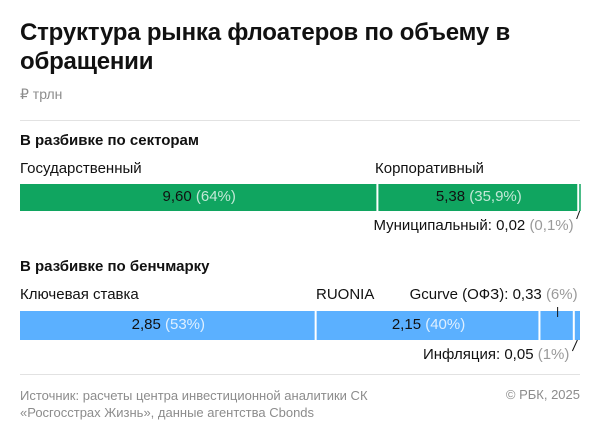 The image size is (600, 443). Describe the element at coordinates (574, 345) in the screenshot. I see `leader-inflation` at that location.